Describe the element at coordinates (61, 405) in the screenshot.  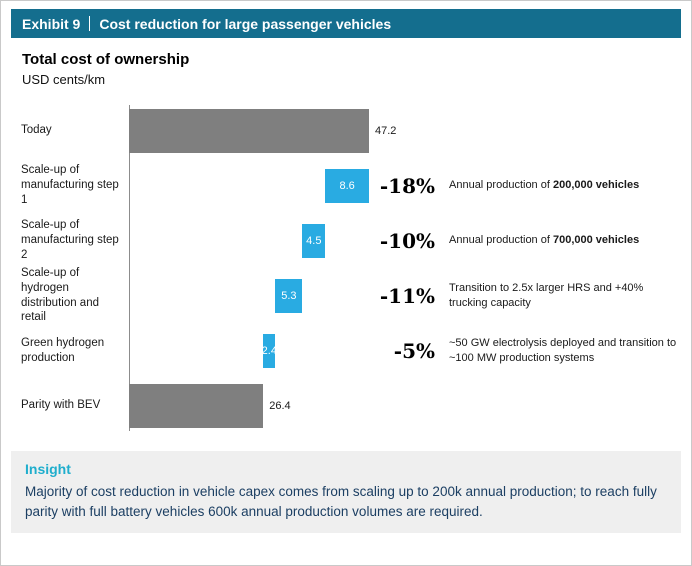
I see `row-label: Parity with BEV` at that location.